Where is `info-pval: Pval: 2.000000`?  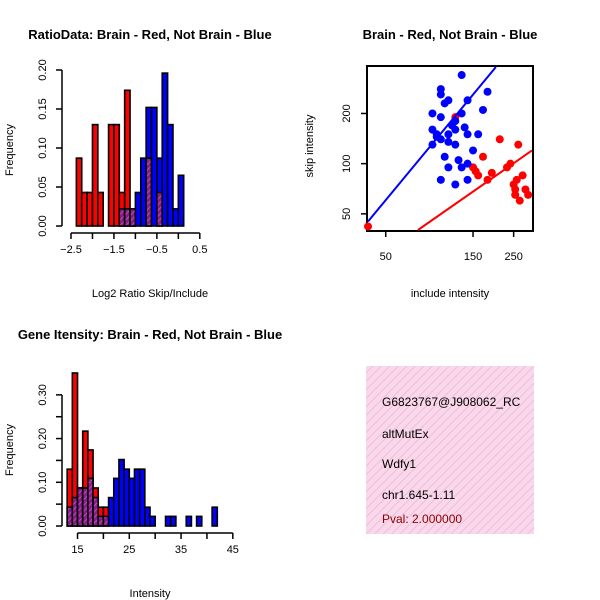
info-pval: Pval: 2.000000 is located at coordinates (422, 519).